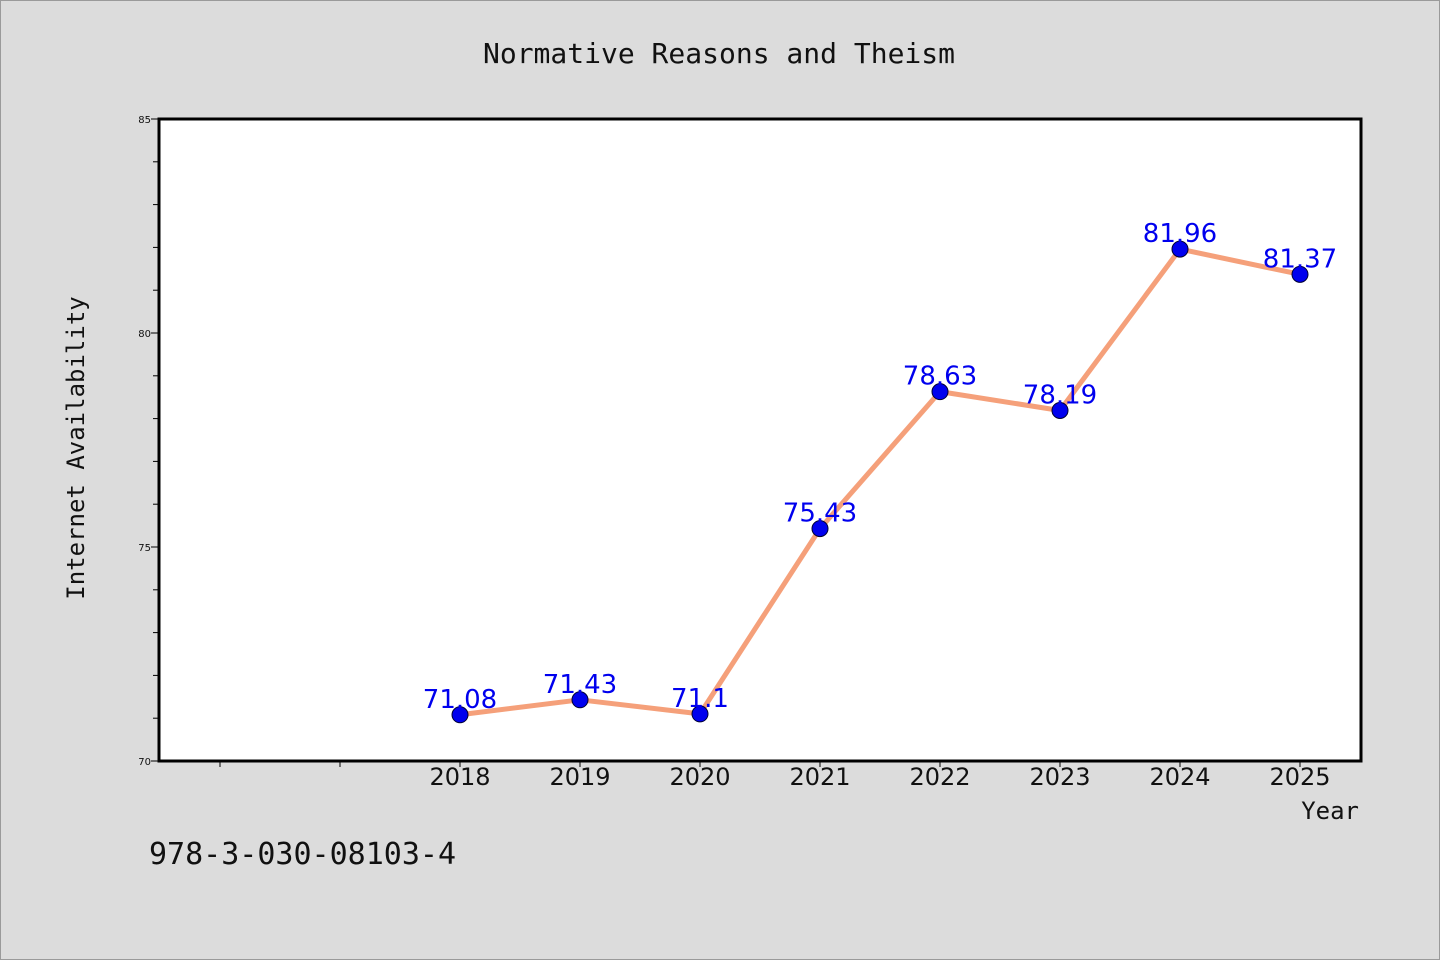 Image resolution: width=1440 pixels, height=960 pixels. What do you see at coordinates (144, 548) in the screenshot?
I see `y-tick-label: 75` at bounding box center [144, 548].